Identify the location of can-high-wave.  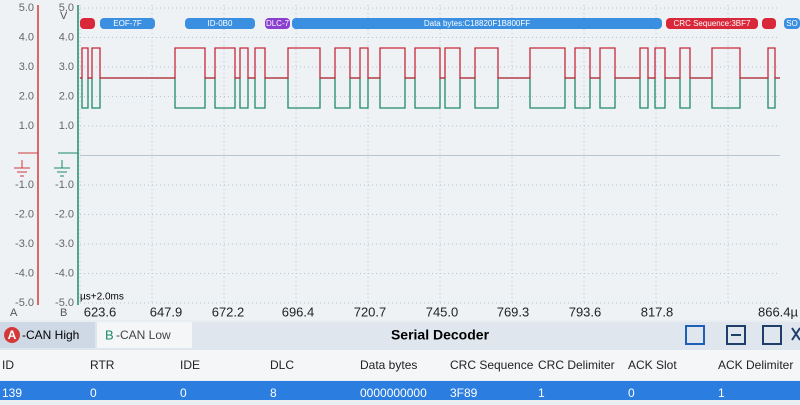
(430, 63).